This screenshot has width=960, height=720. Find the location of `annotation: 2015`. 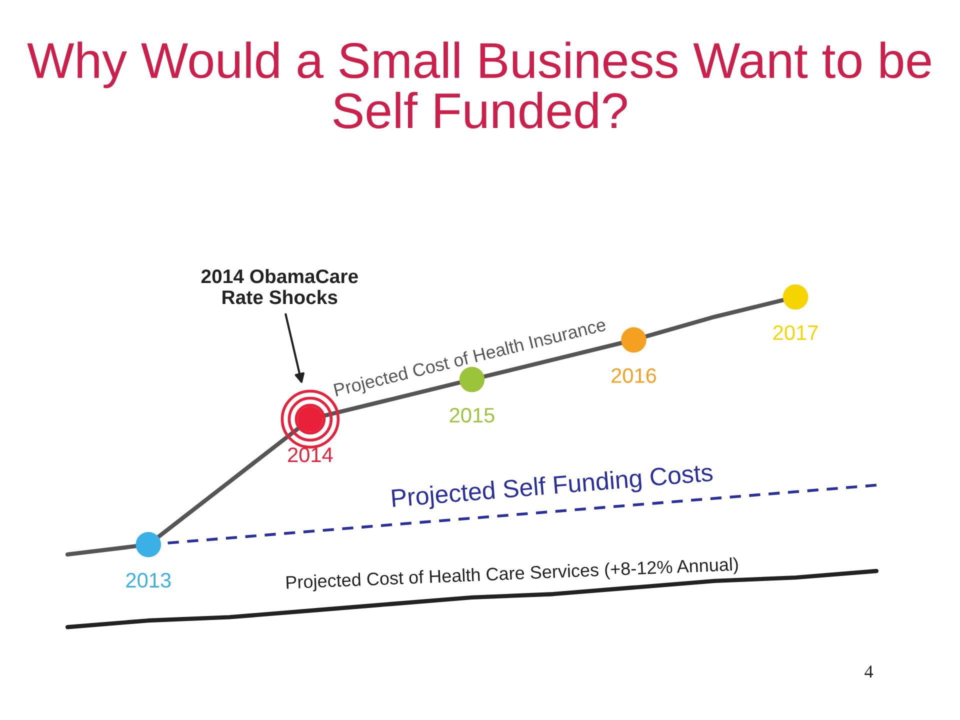

annotation: 2015 is located at coordinates (472, 415).